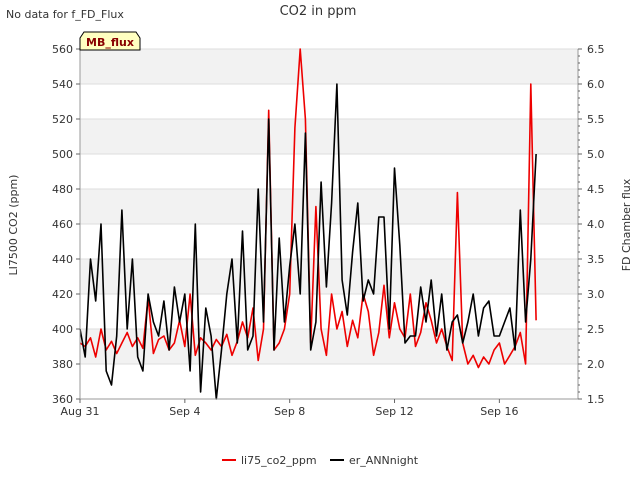 Image resolution: width=640 pixels, height=480 pixels. I want to click on left-tick-label-6: 480, so click(62, 189).